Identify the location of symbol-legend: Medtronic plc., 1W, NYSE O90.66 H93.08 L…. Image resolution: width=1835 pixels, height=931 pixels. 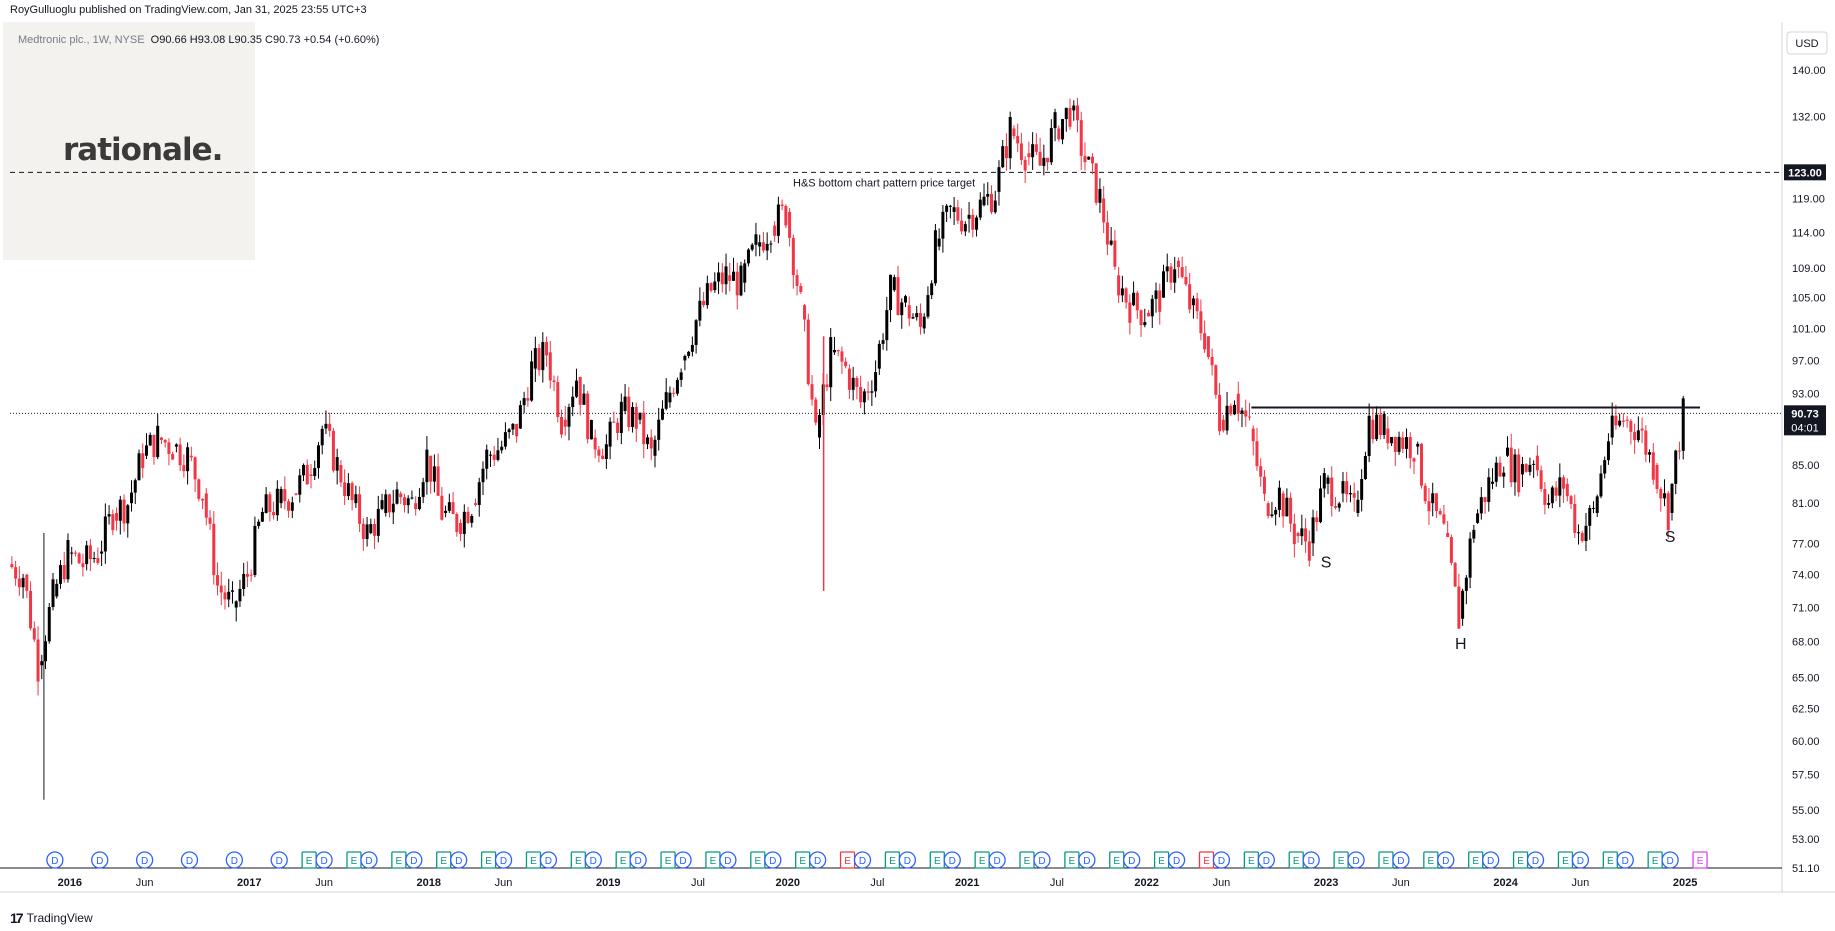
(198, 40).